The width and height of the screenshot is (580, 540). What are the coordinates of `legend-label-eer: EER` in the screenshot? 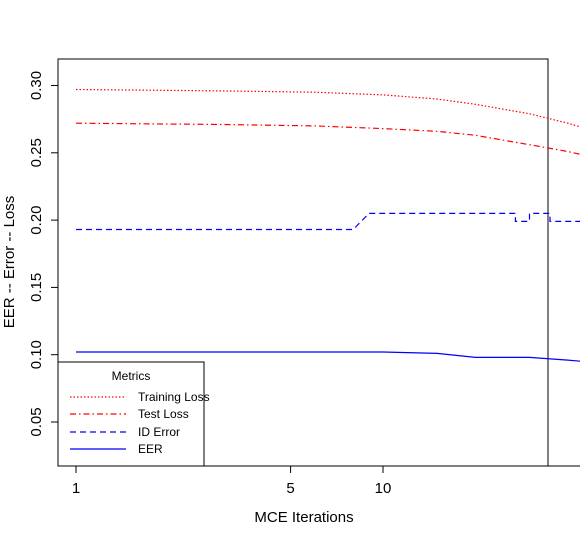 It's located at (150, 449).